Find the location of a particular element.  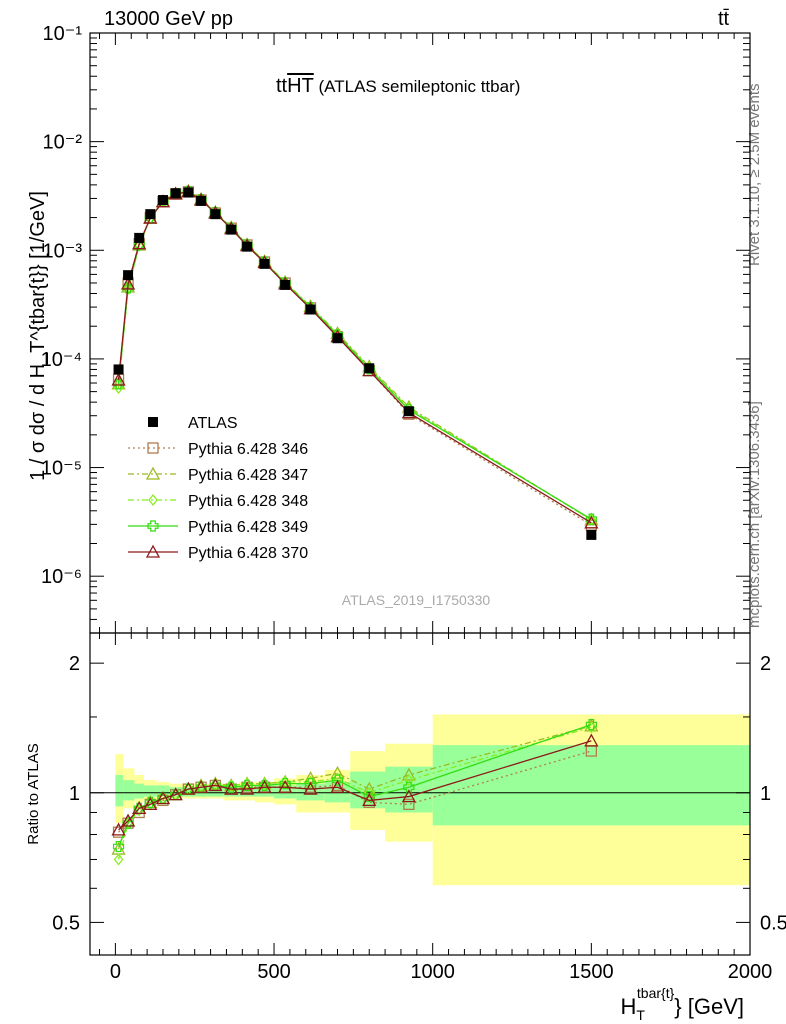

y-tick-label: 10⁻⁵ is located at coordinates (61, 469).